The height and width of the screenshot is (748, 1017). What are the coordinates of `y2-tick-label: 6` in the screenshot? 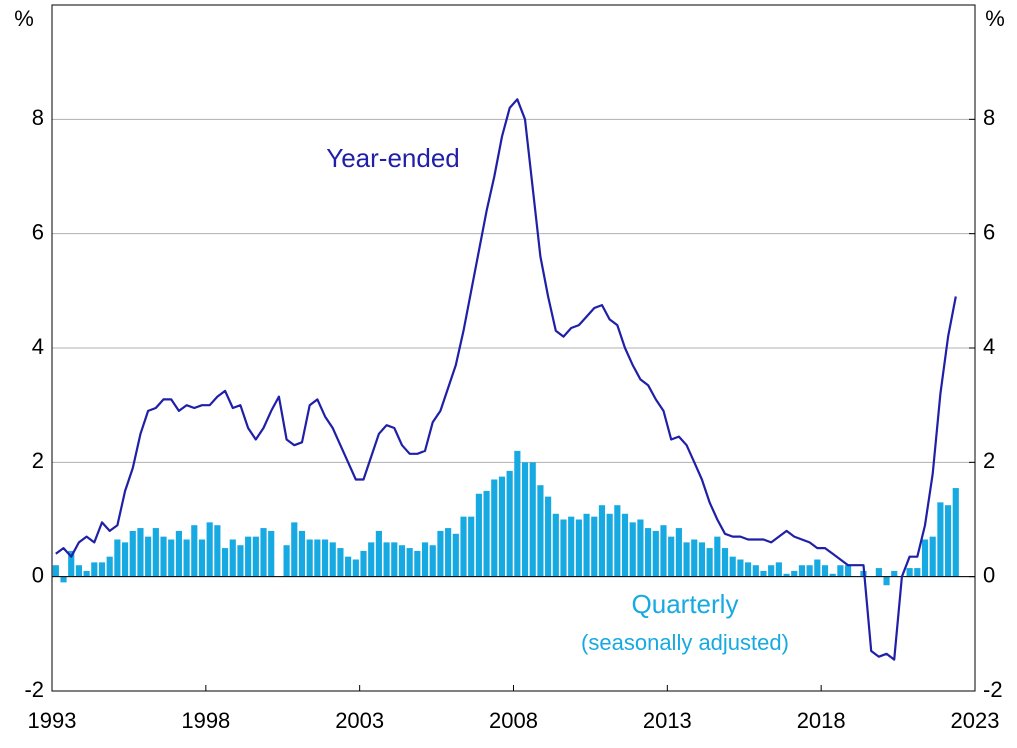 It's located at (989, 231).